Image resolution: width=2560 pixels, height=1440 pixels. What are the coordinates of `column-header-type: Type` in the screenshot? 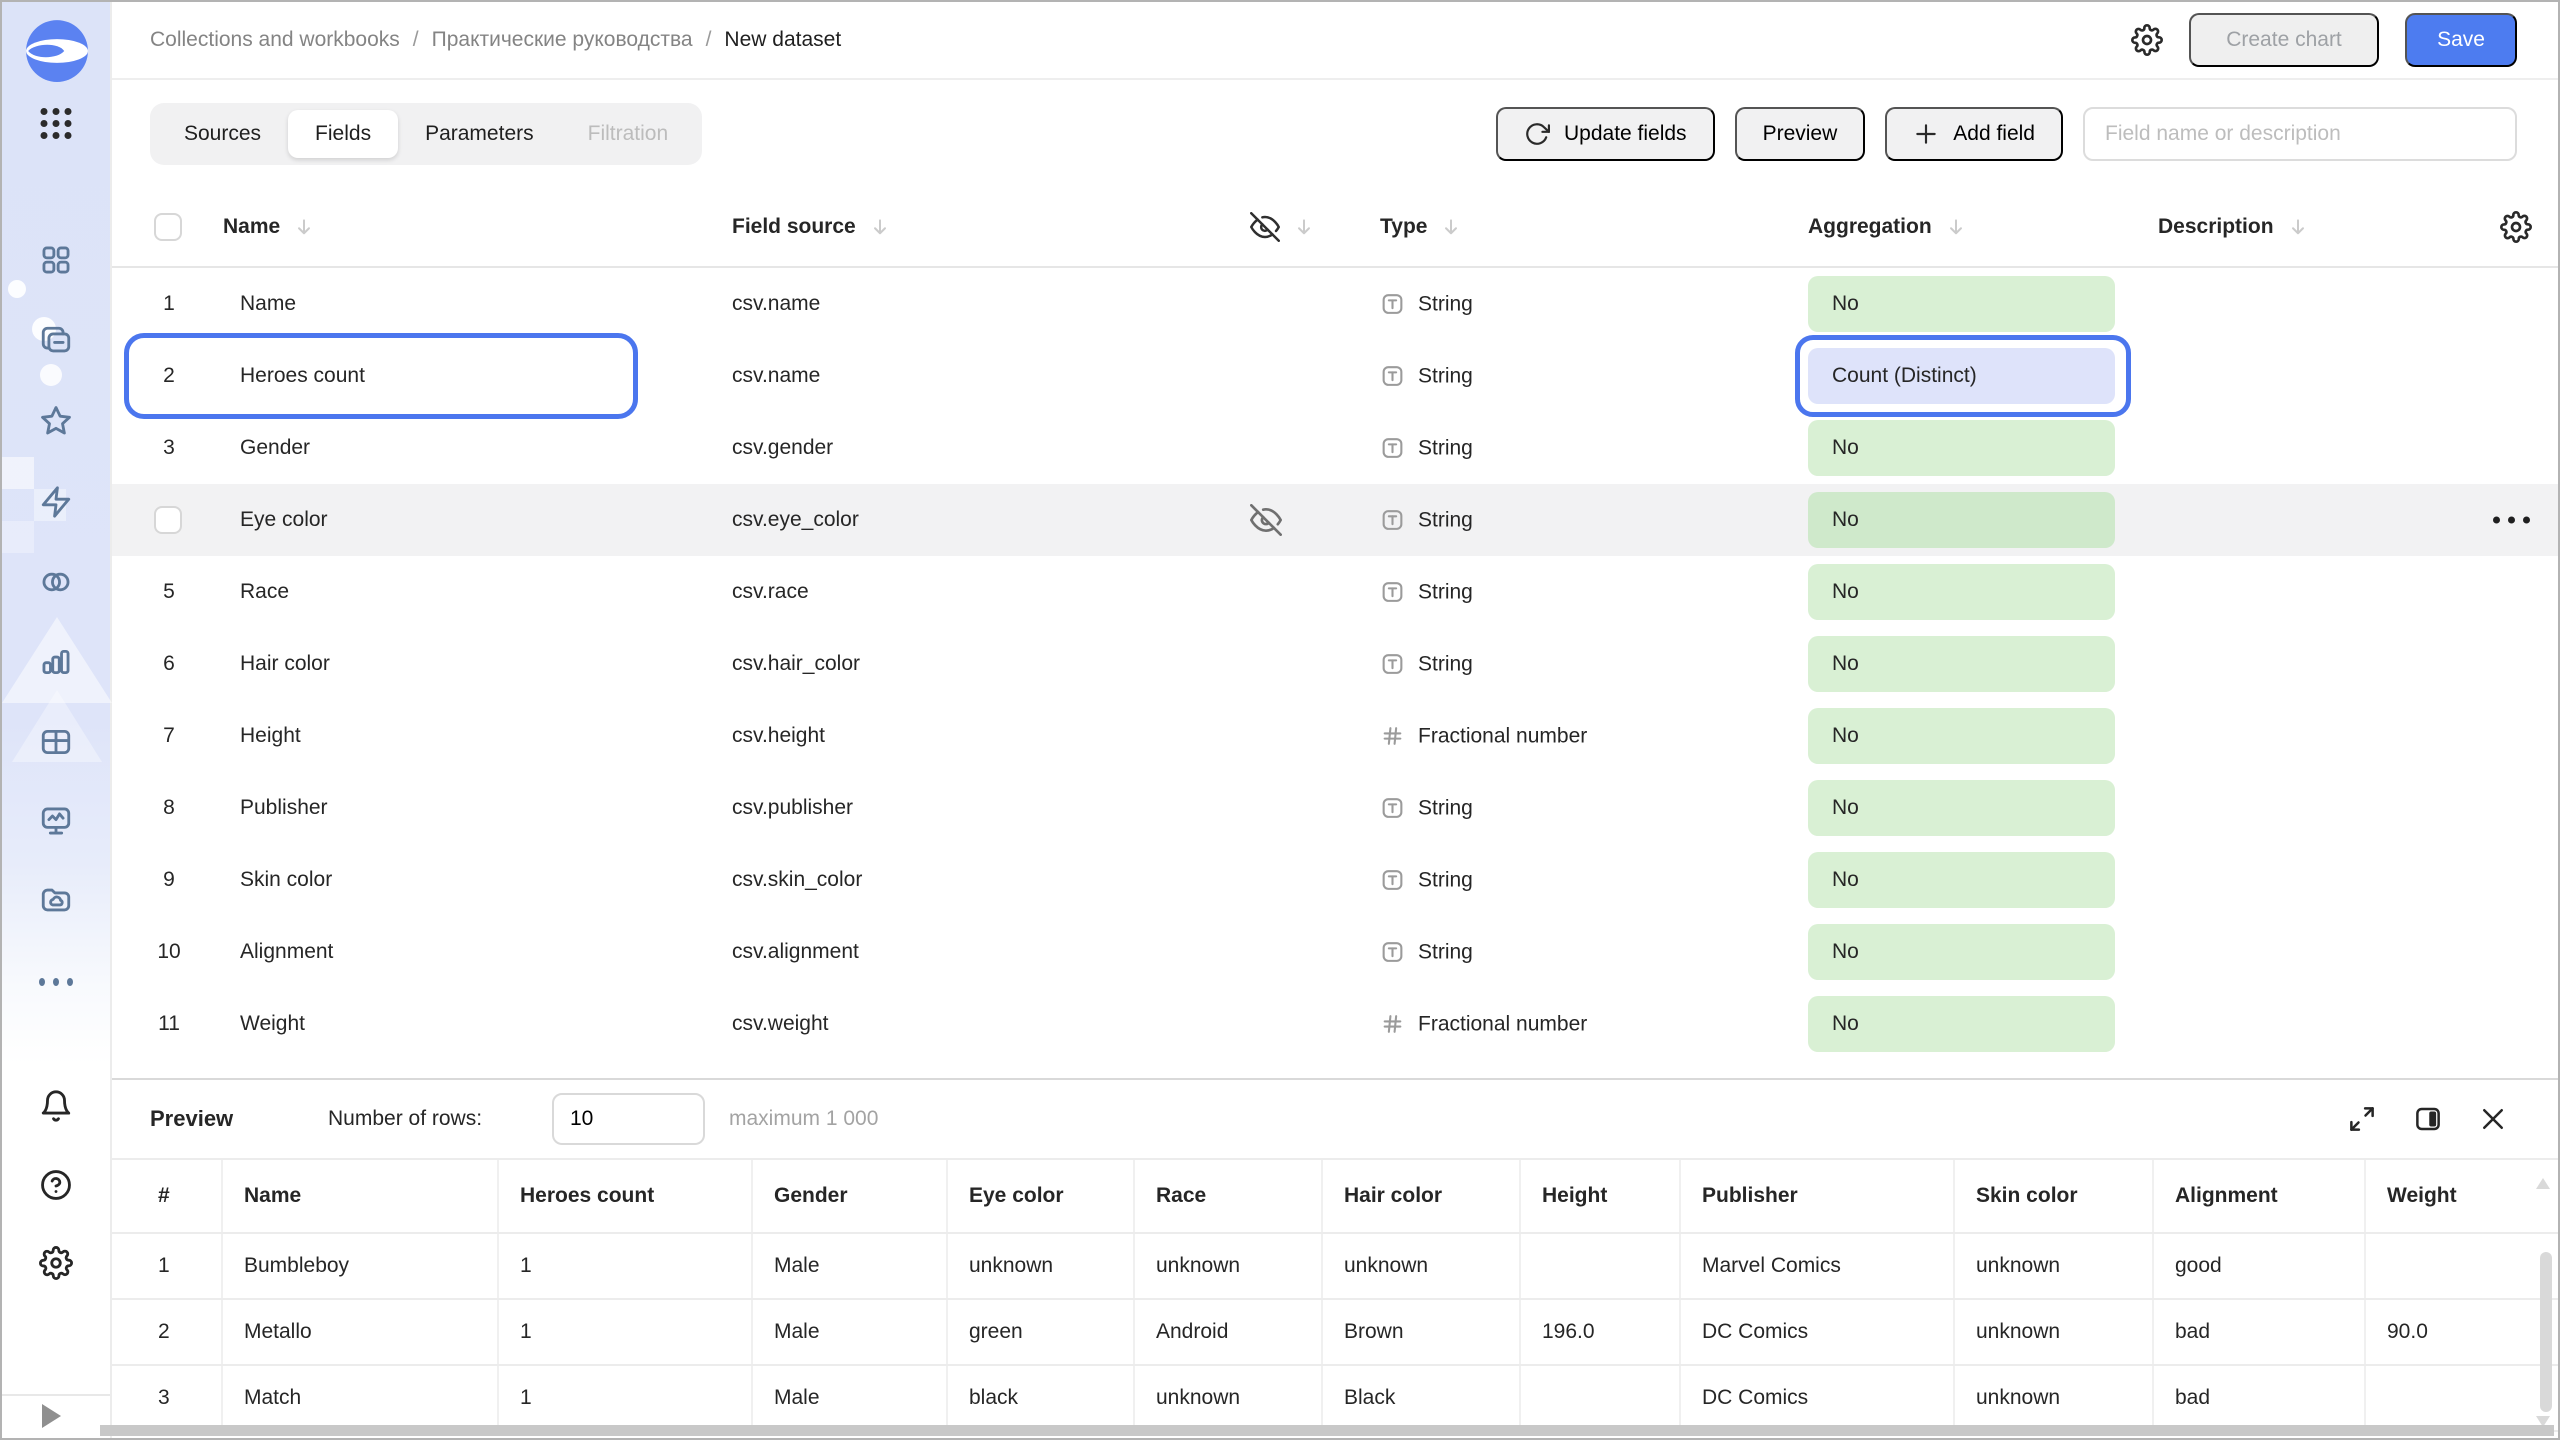 It's located at (1420, 227).